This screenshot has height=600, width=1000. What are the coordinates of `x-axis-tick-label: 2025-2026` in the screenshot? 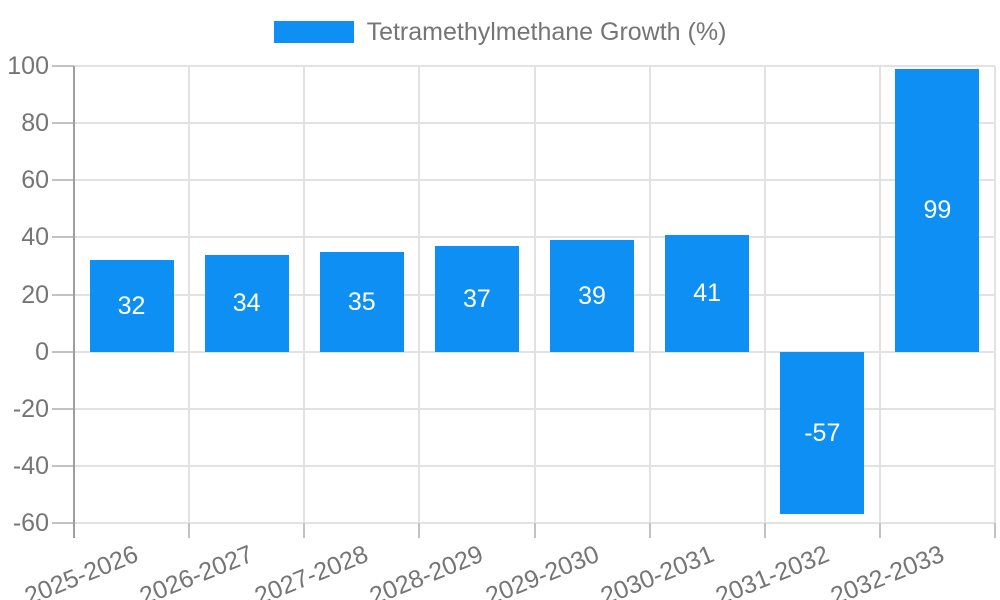 It's located at (81, 570).